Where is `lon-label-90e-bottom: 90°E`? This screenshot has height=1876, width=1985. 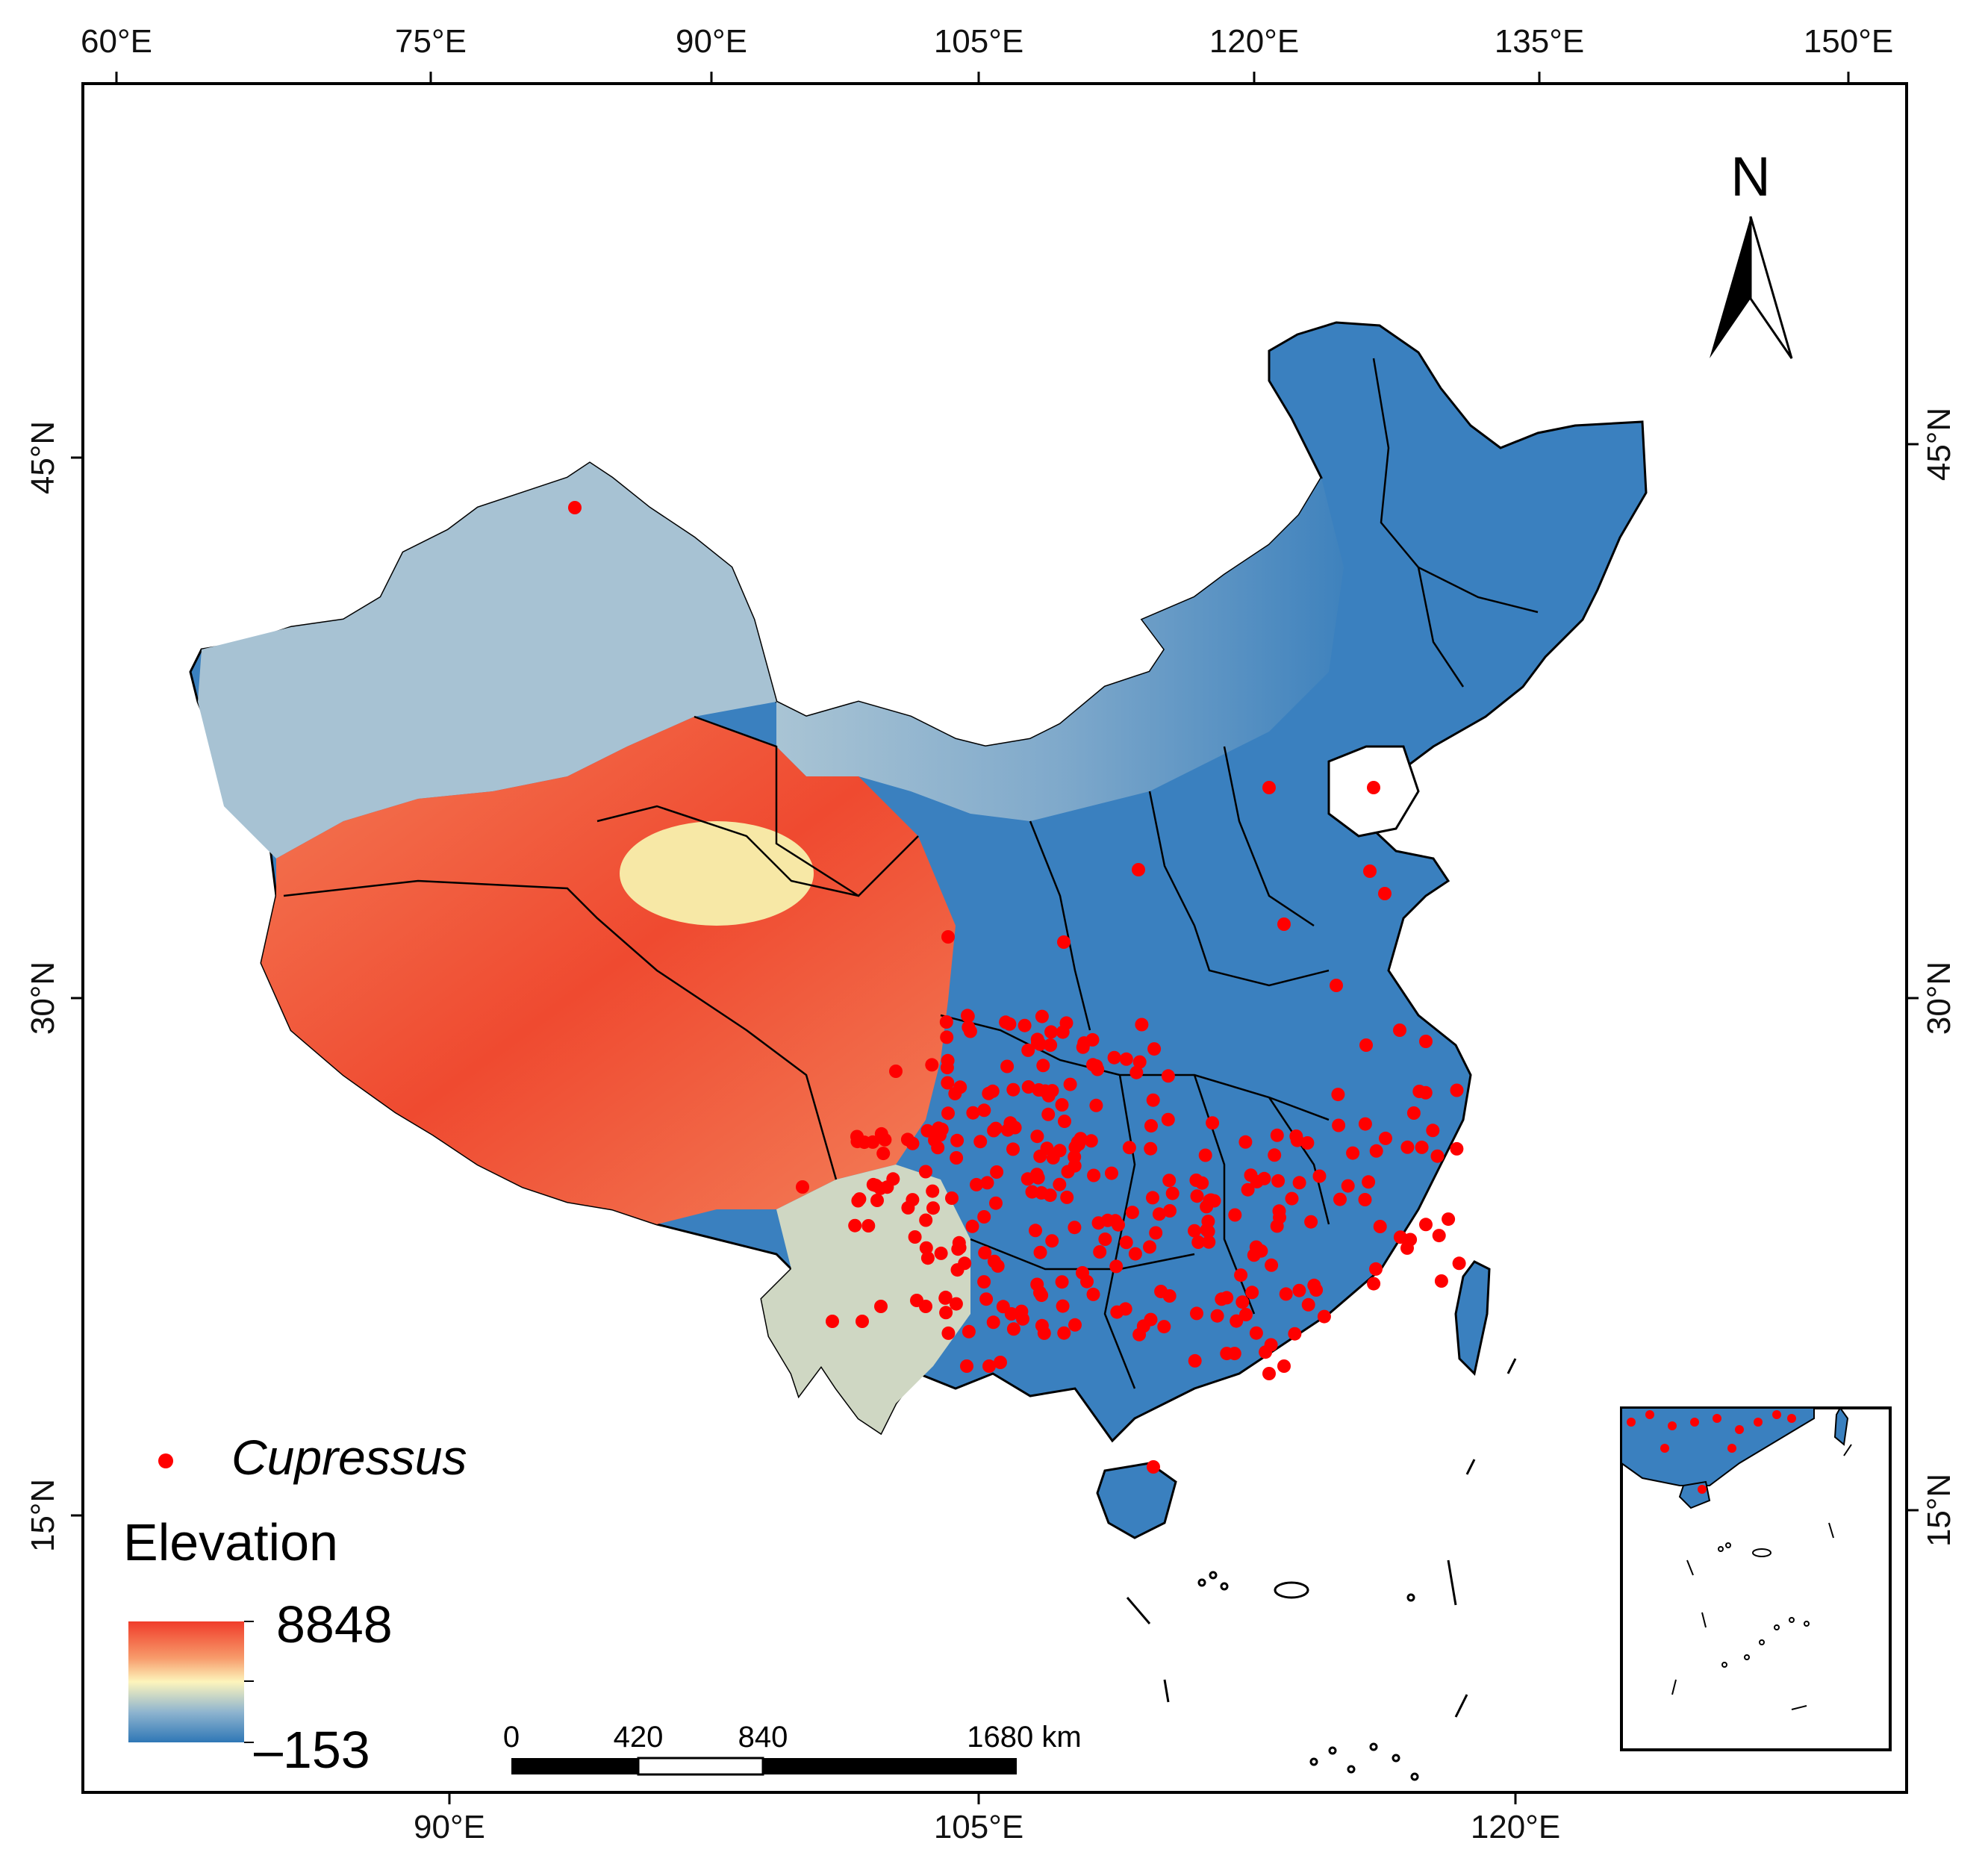 lon-label-90e-bottom: 90°E is located at coordinates (449, 1827).